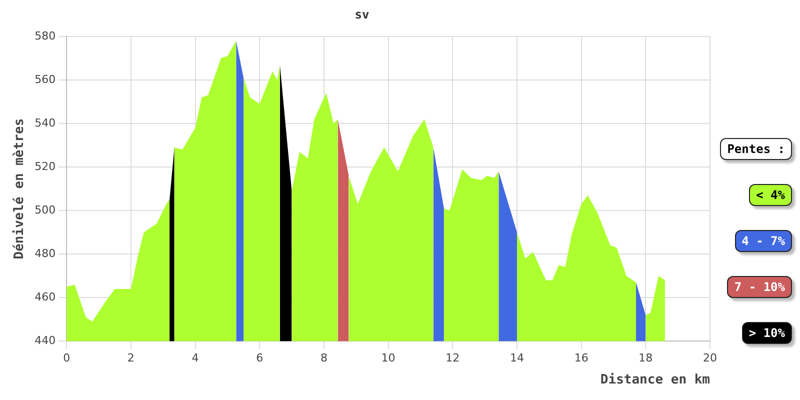  I want to click on x-tick-label: 12, so click(453, 358).